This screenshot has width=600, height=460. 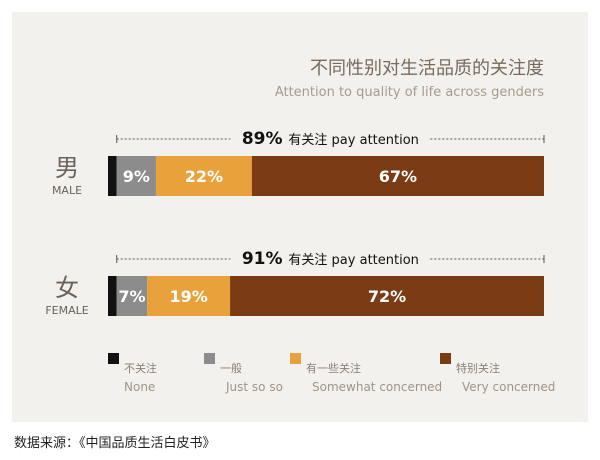 What do you see at coordinates (265, 139) in the screenshot?
I see `annotation-value: 89%` at bounding box center [265, 139].